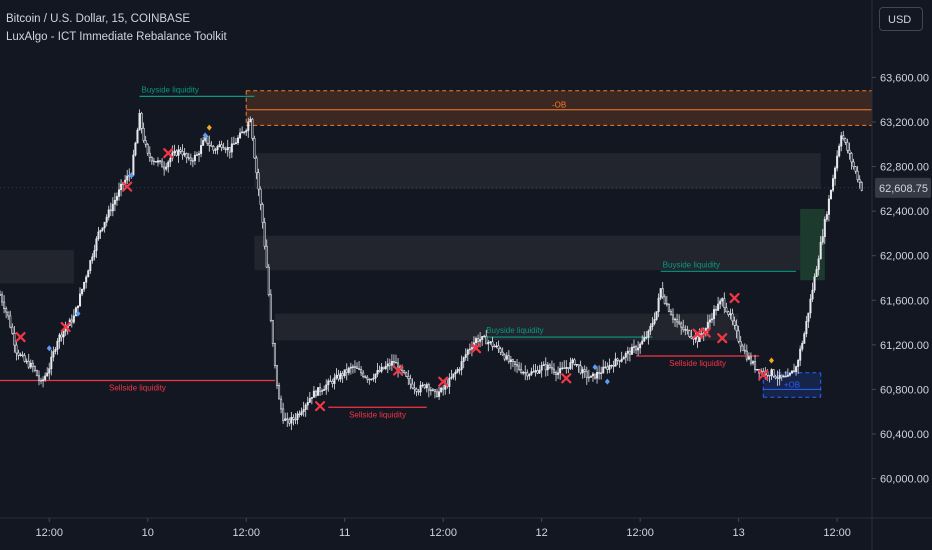  I want to click on price-tick-label: 62,800.00, so click(904, 168).